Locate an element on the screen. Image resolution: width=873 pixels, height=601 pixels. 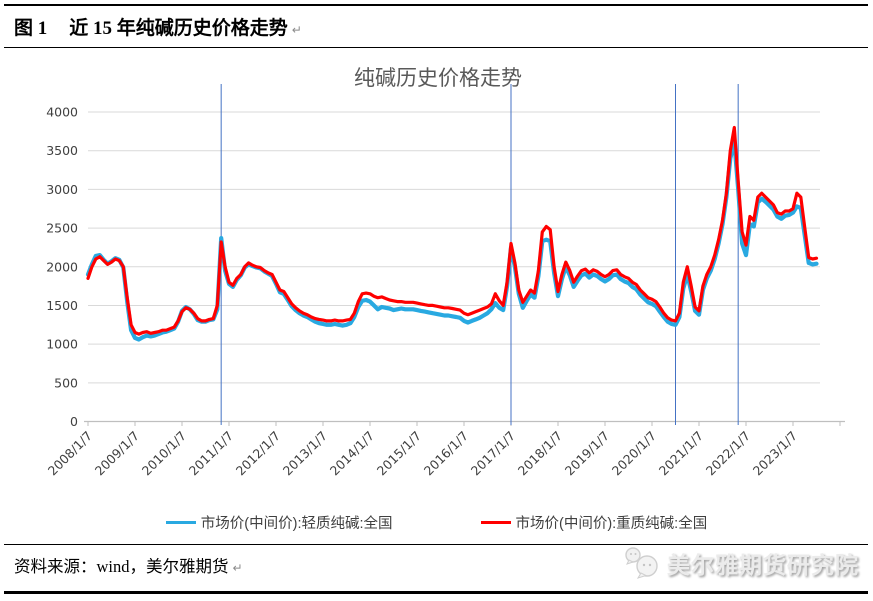
legend-item-heavy-soda: 市场价(中间价):重质纯碱:全国 is located at coordinates (594, 522).